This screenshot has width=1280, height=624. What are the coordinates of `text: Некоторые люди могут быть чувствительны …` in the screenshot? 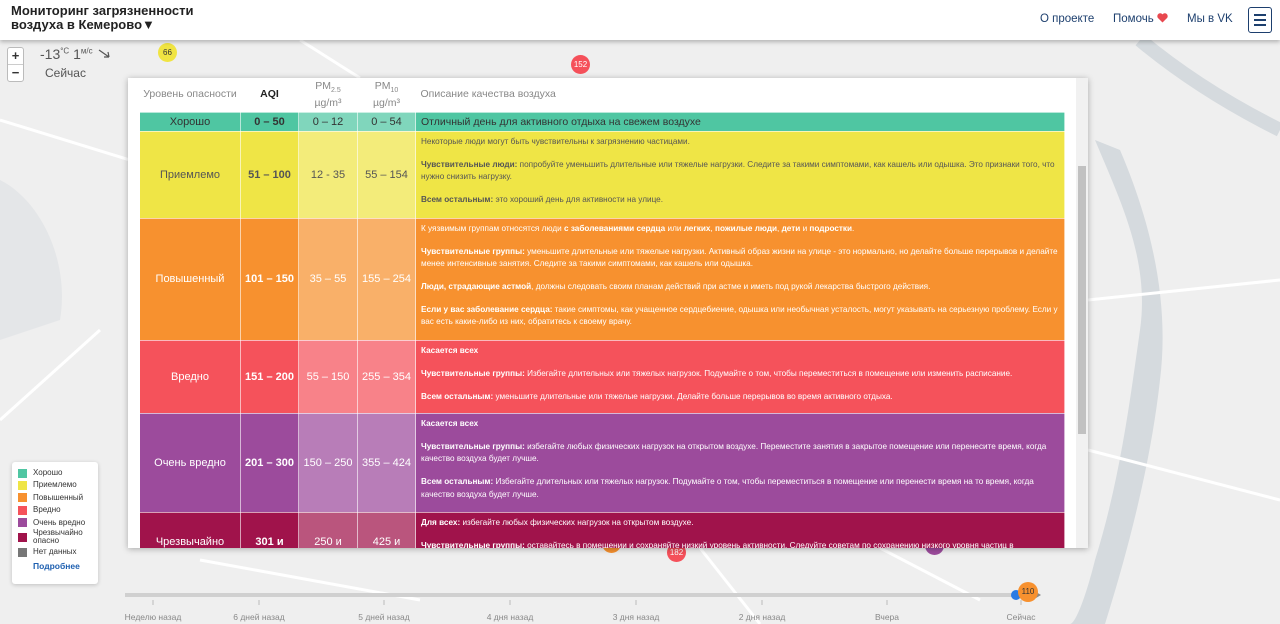 It's located at (555, 141).